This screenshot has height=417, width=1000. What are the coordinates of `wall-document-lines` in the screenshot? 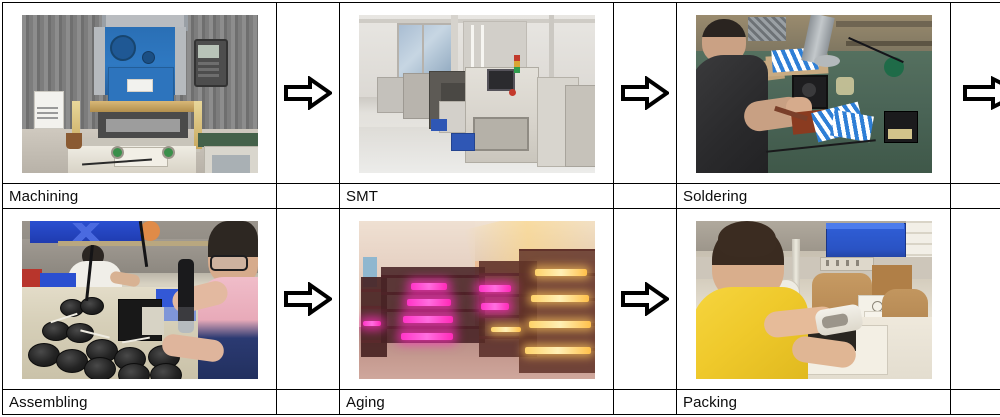 It's located at (47, 112).